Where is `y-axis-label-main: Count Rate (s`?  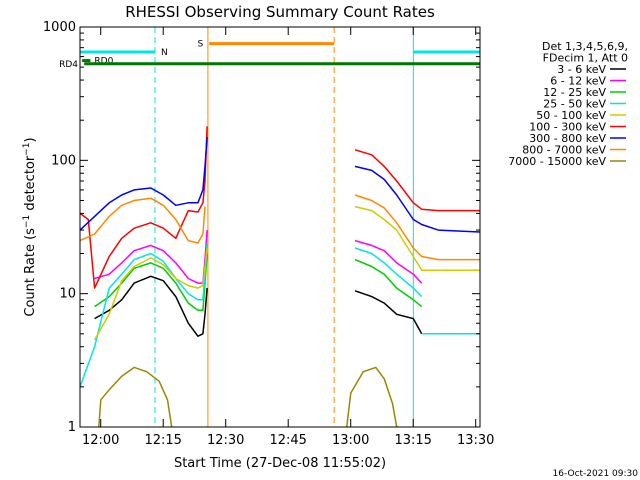 y-axis-label-main: Count Rate (s is located at coordinates (30, 272).